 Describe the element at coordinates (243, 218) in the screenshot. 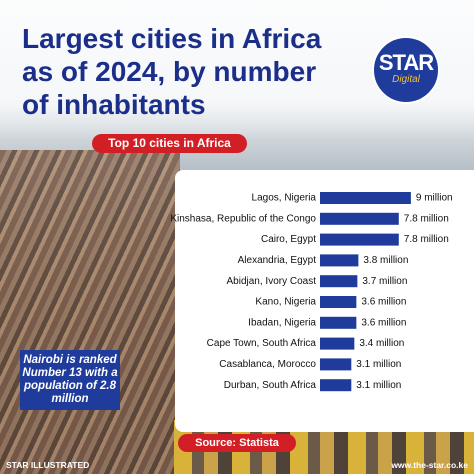

I see `category-label: Kinshasa, Republic of the Congo` at that location.